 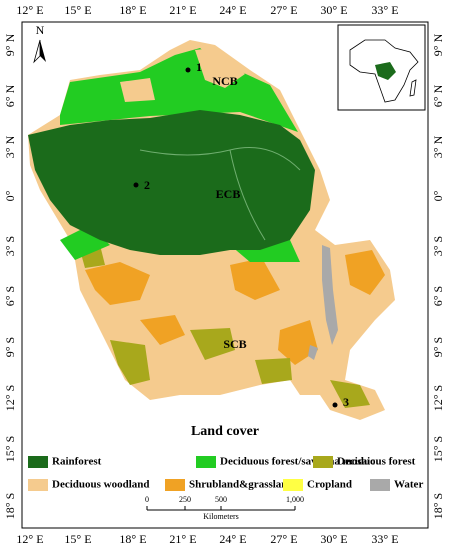 I want to click on right-coord-label: 9° S, so click(x=438, y=347).